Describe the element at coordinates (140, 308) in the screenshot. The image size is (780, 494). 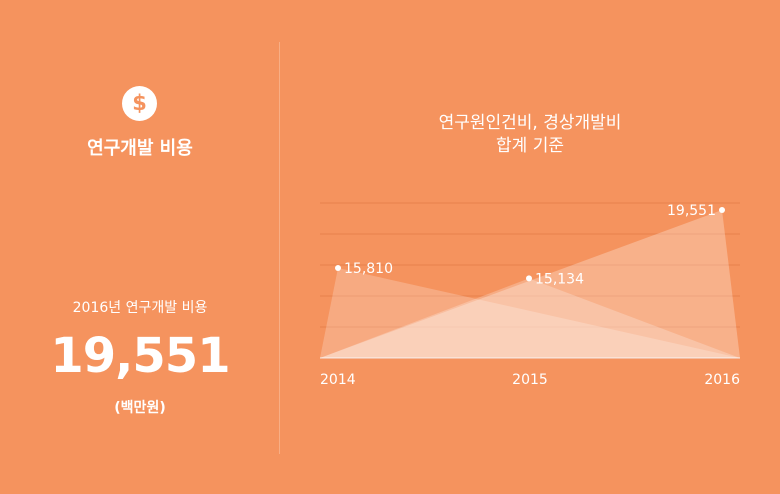
I see `stat-label: 2016년 연구개발 비용` at that location.